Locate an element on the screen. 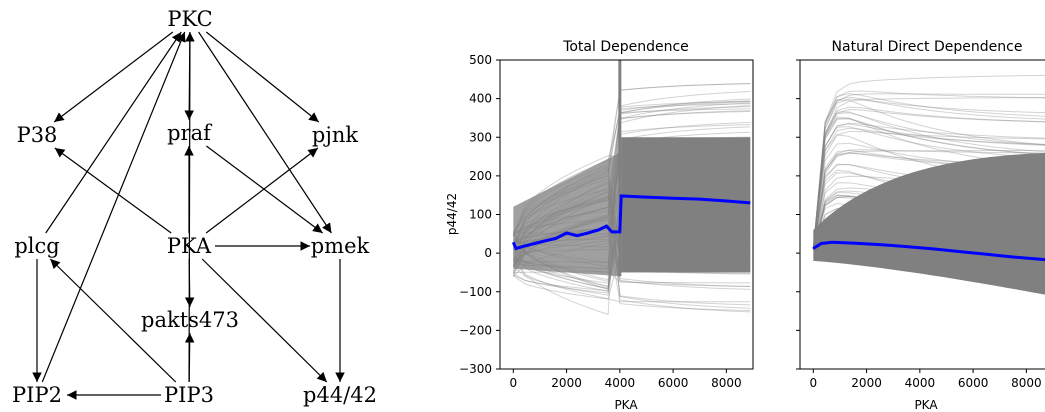 The height and width of the screenshot is (412, 1045). node-praf: praf is located at coordinates (190, 133).